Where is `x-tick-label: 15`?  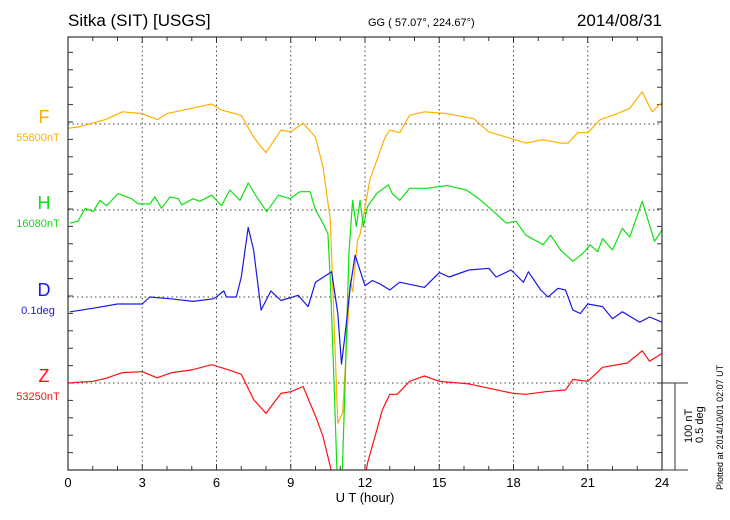 x-tick-label: 15 is located at coordinates (439, 482).